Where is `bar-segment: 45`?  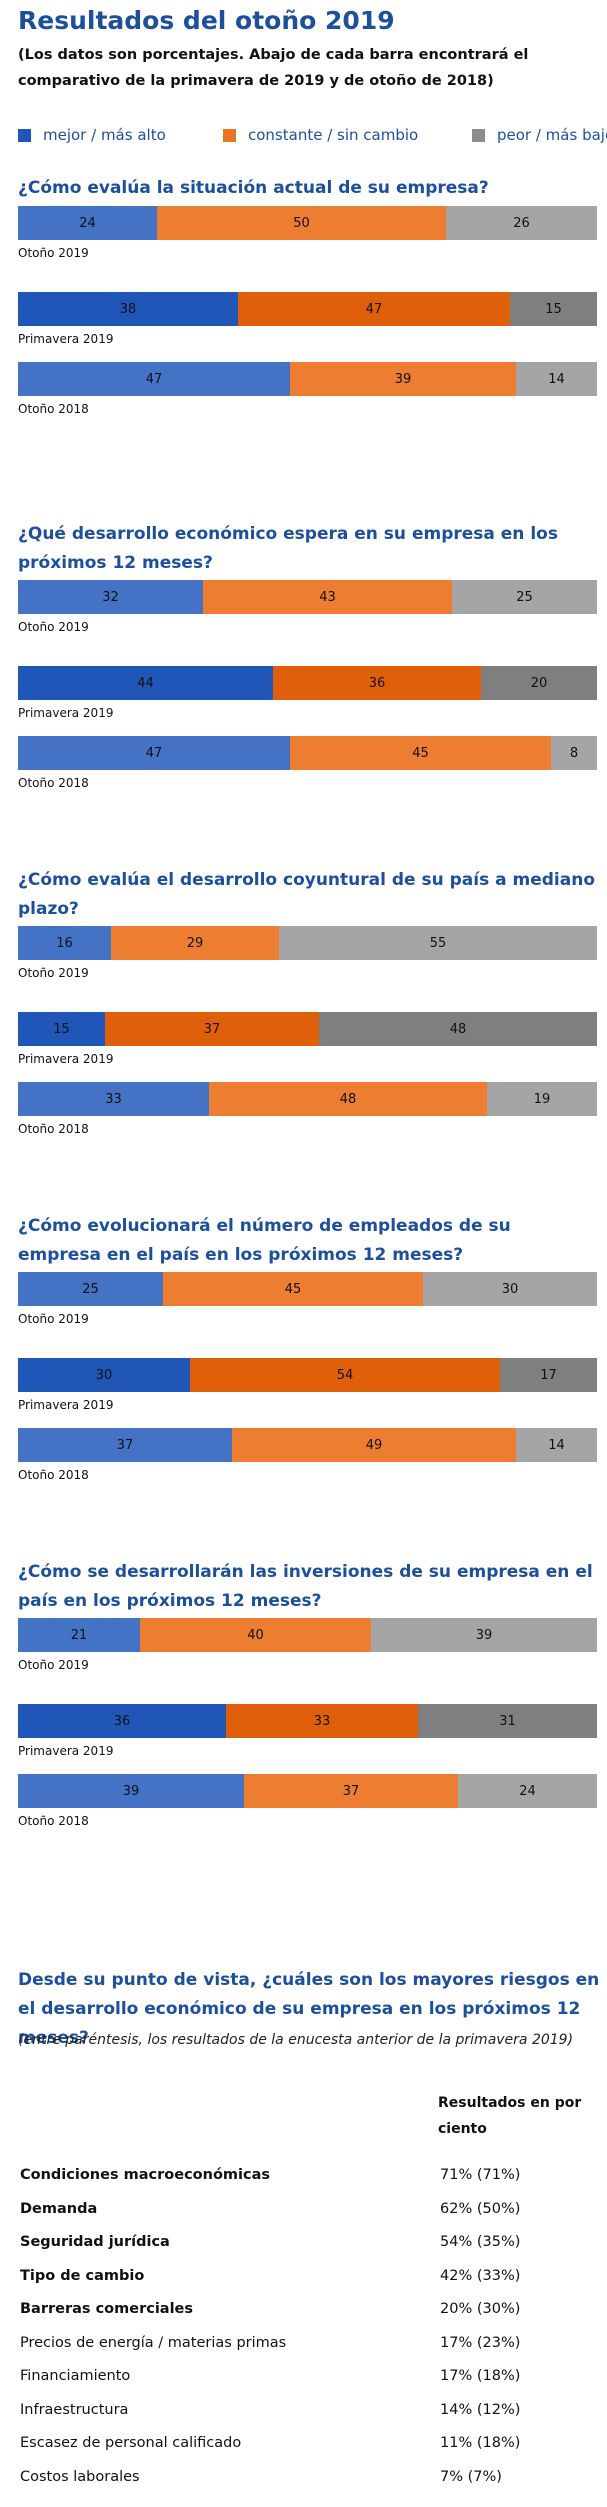
bar-segment: 45 is located at coordinates (293, 1289).